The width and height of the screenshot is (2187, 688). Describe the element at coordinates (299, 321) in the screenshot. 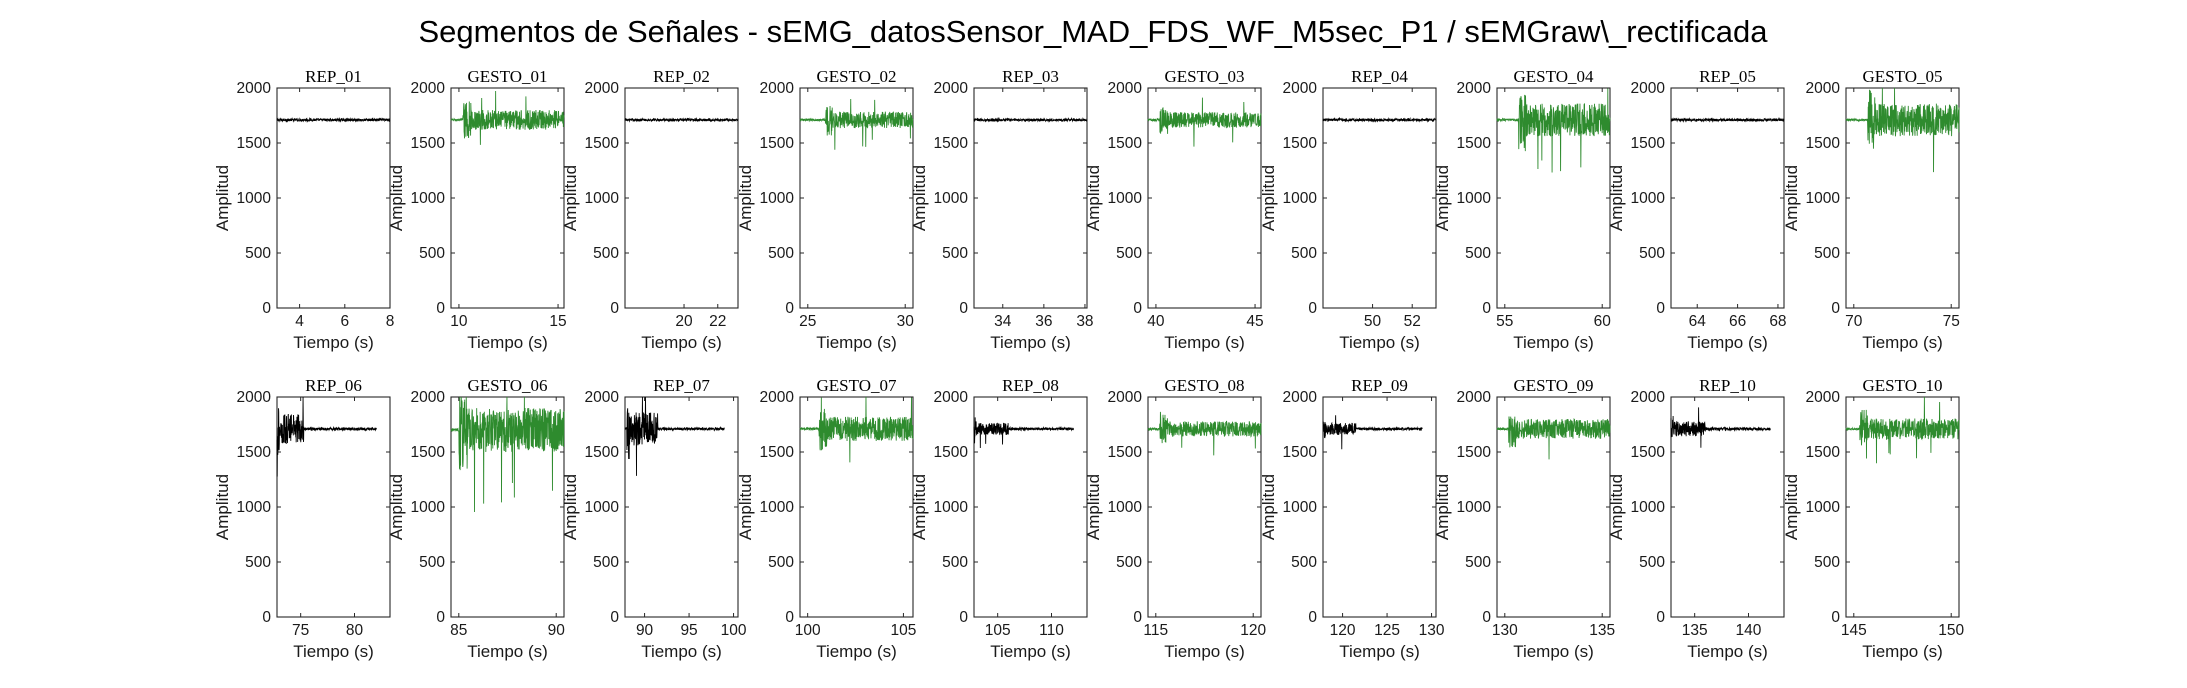

I see `x-tick-label: 4` at that location.